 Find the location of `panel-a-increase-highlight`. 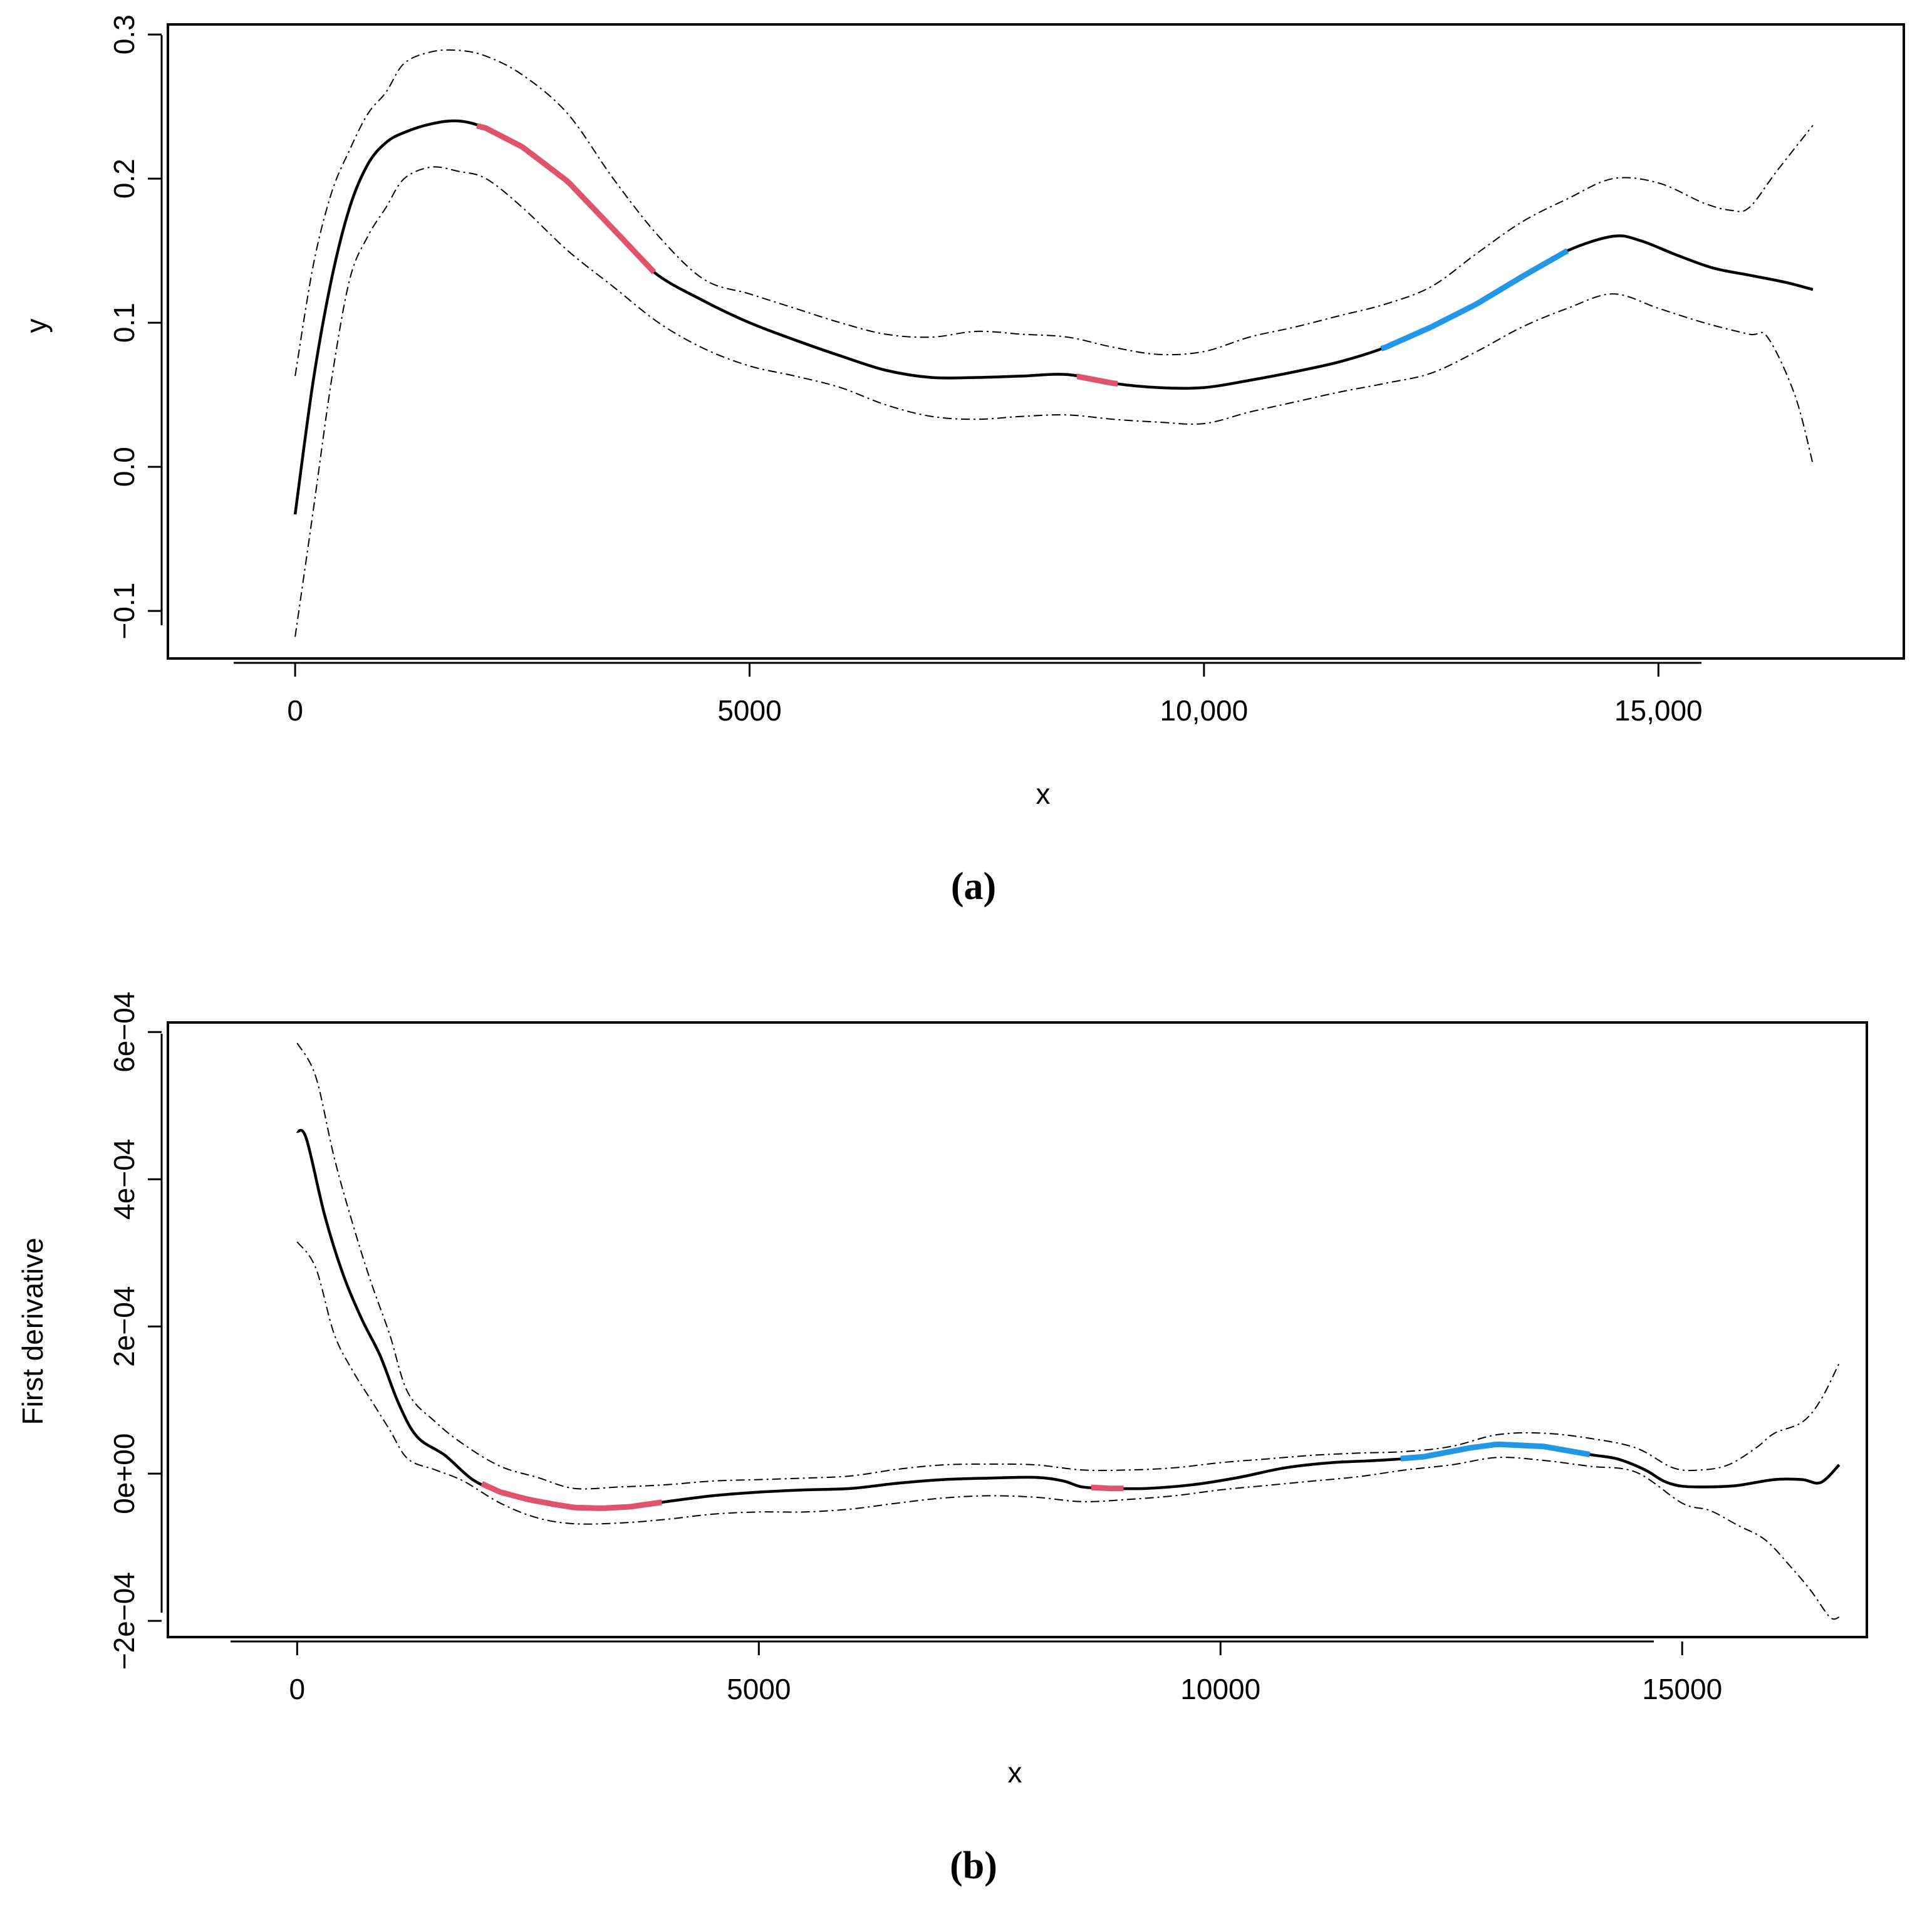

panel-a-increase-highlight is located at coordinates (1475, 299).